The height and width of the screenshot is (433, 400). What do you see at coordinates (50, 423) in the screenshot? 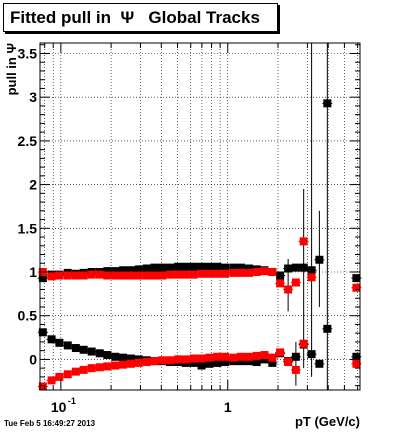
I see `timestamp: Tue Feb 5 16:49:27 2013` at bounding box center [50, 423].